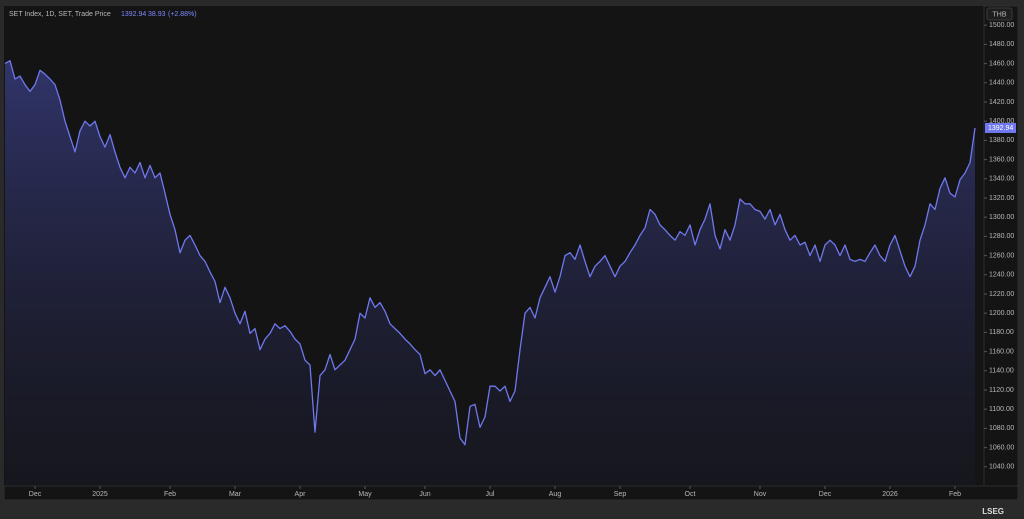 This screenshot has width=1024, height=519. Describe the element at coordinates (1001, 313) in the screenshot. I see `y-tick-label: 1200.00` at that location.